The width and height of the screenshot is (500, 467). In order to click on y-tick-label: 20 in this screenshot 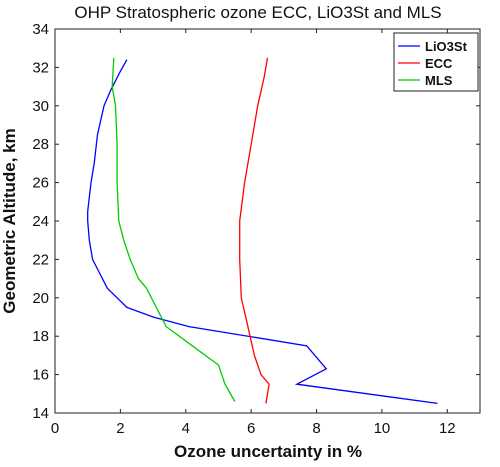, I will do `click(40, 298)`.